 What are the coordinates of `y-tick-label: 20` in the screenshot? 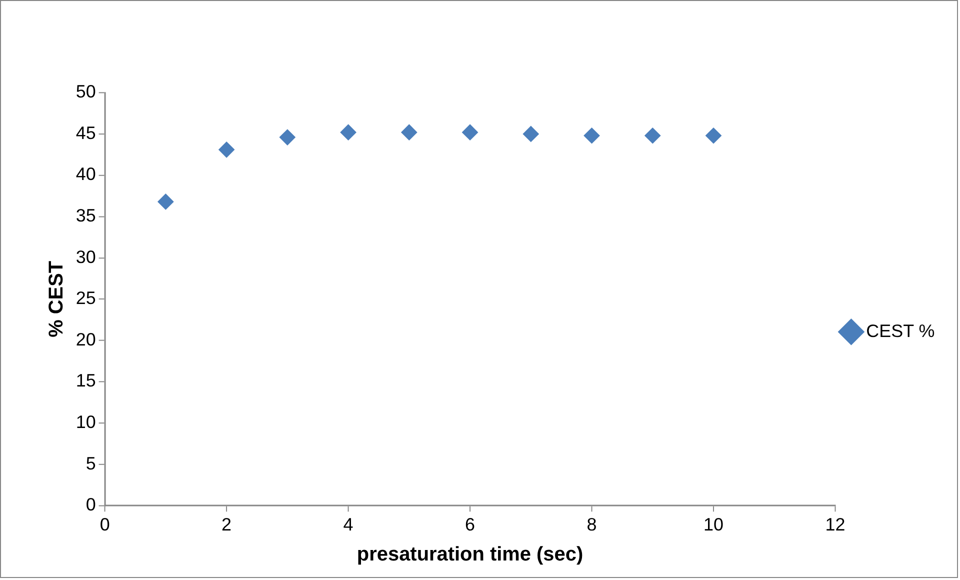 It's located at (86, 339).